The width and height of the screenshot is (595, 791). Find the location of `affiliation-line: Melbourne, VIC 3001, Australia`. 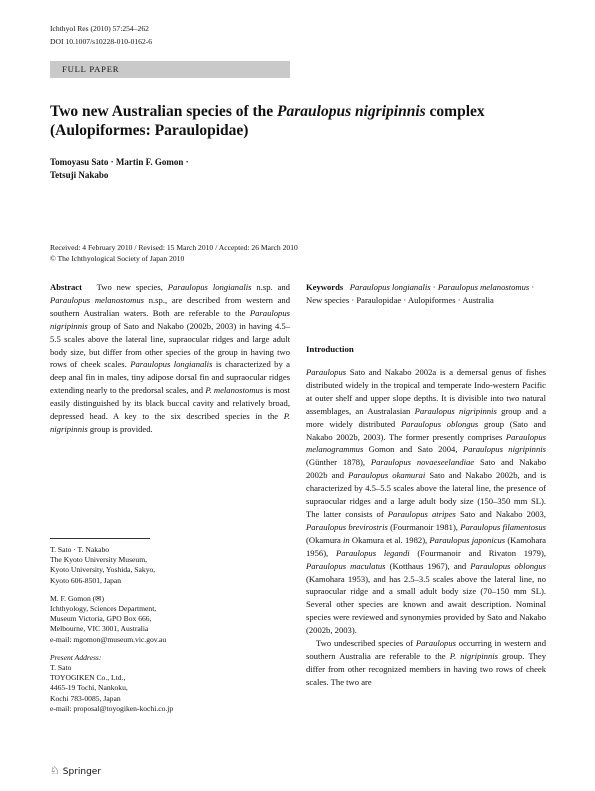

affiliation-line: Melbourne, VIC 3001, Australia is located at coordinates (99, 629).